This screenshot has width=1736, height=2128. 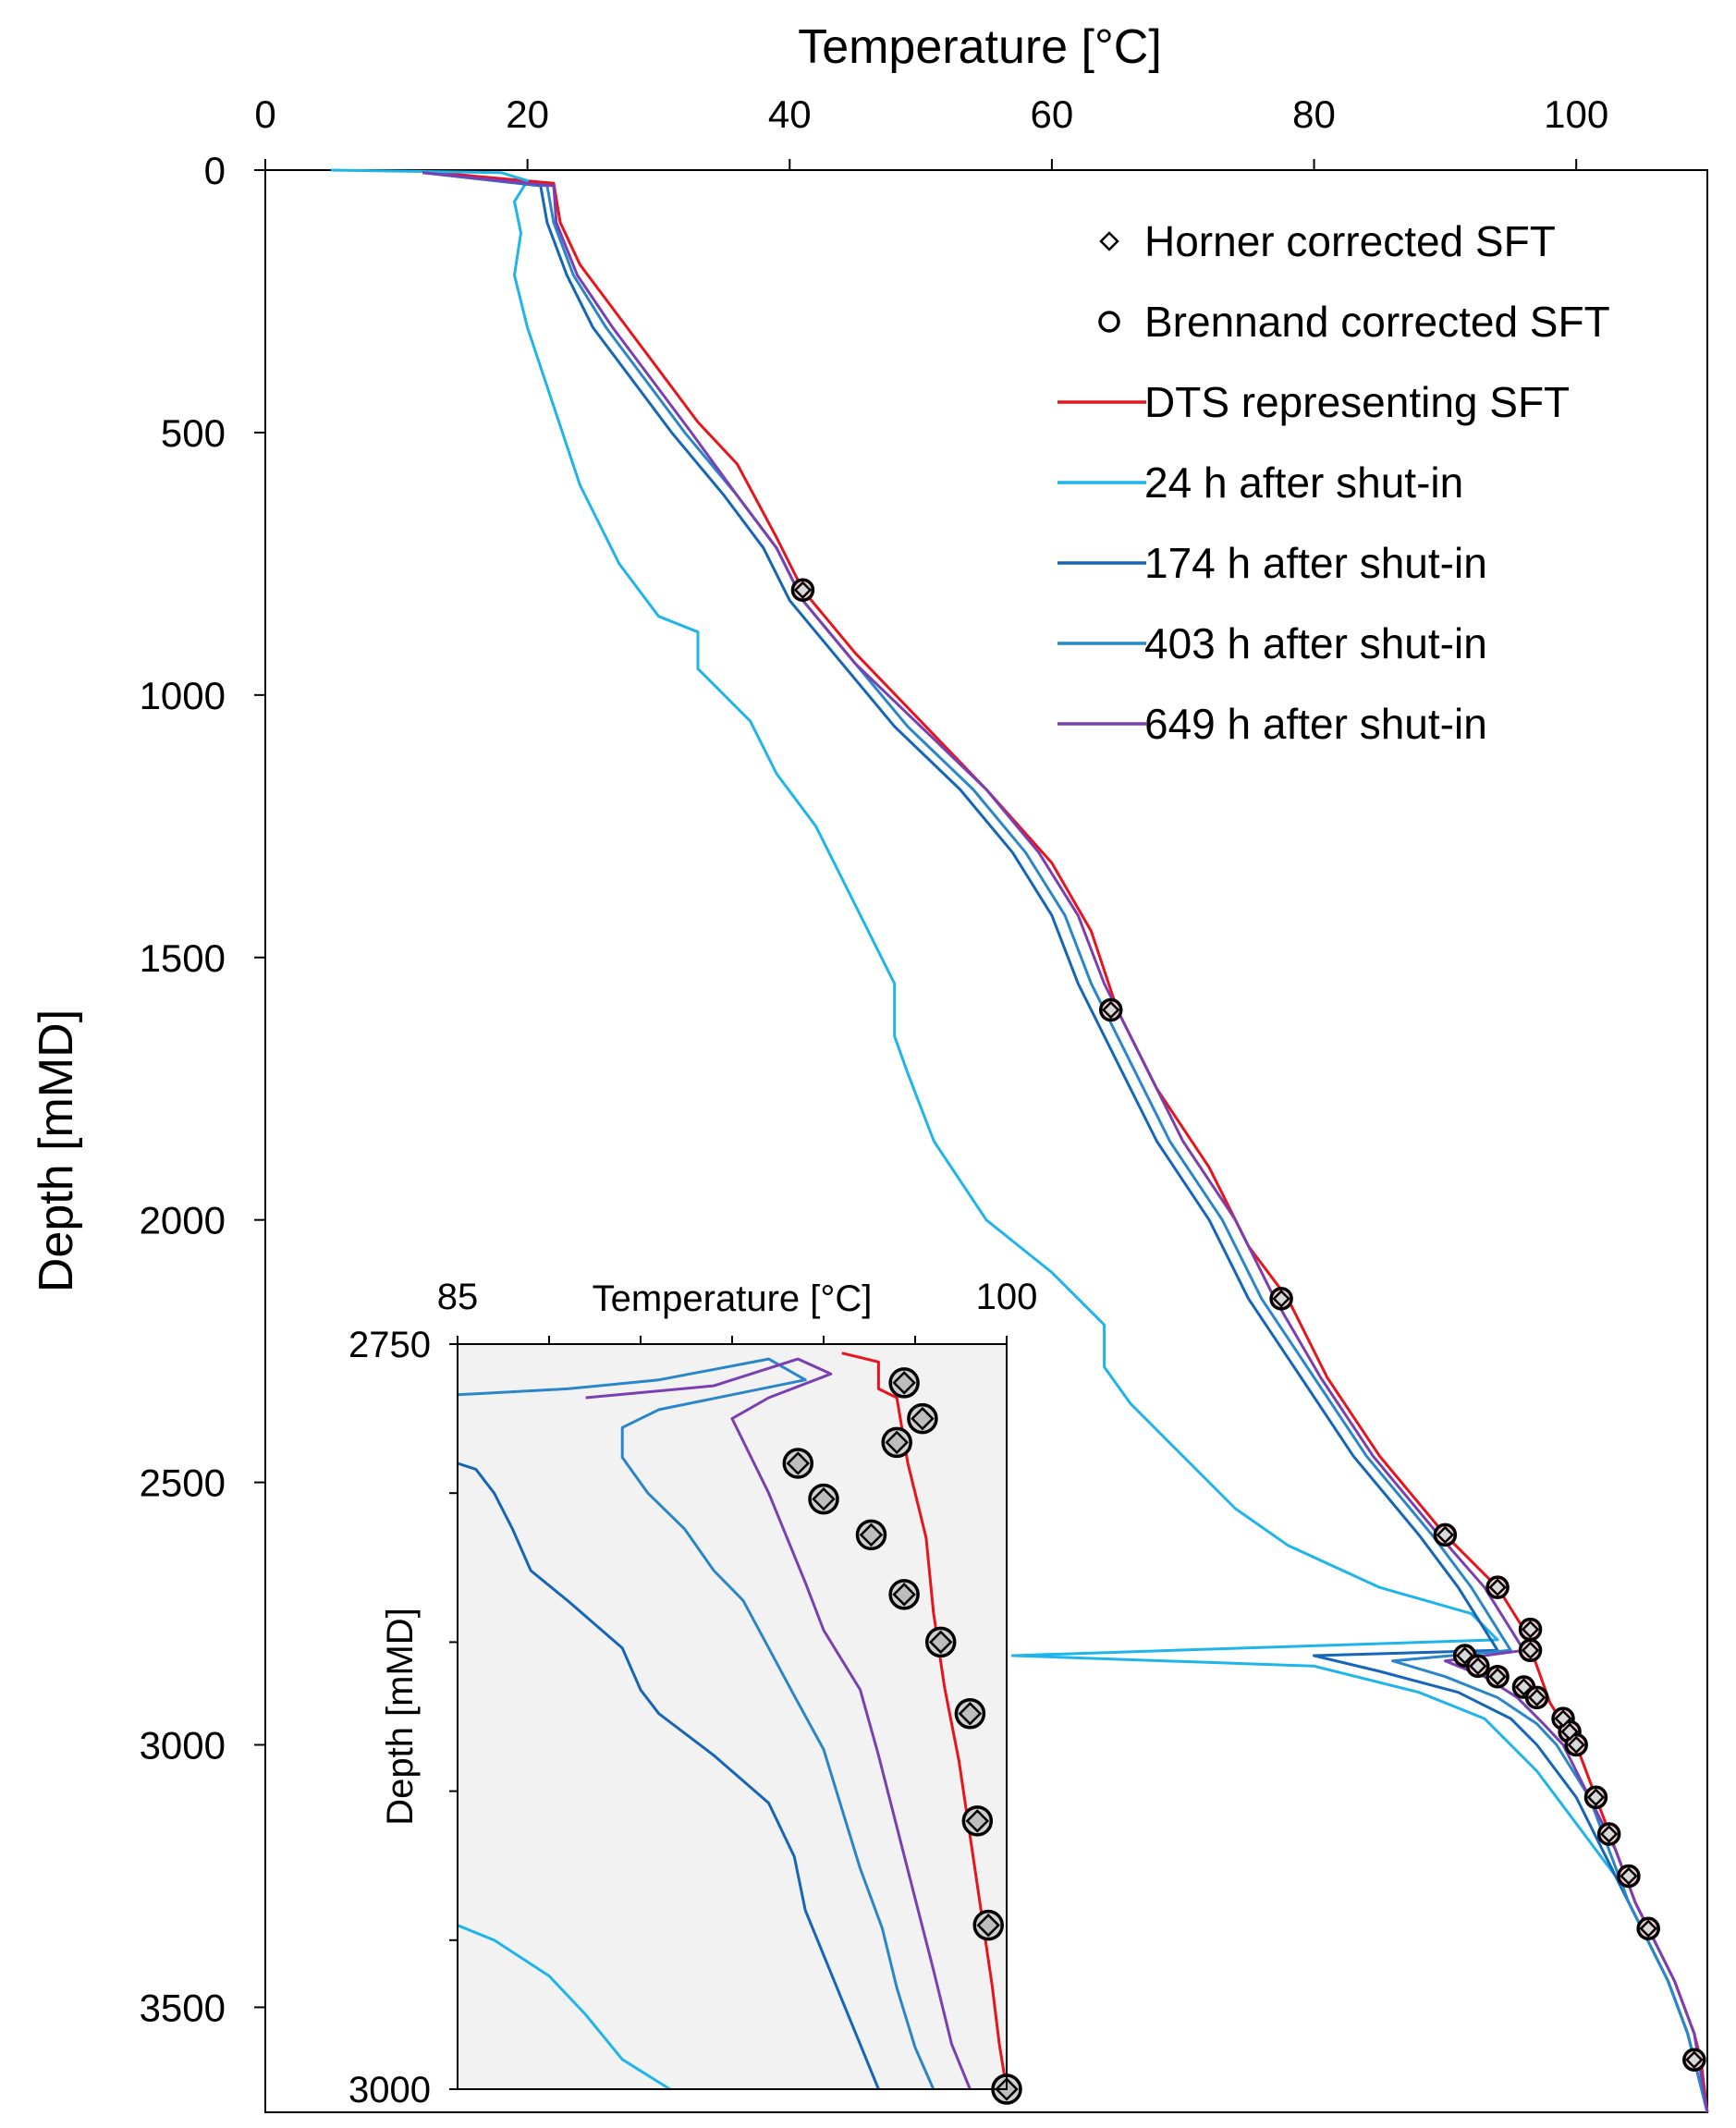 What do you see at coordinates (668, 1776) in the screenshot?
I see `inset-series-line-174-h-after-shut-in` at bounding box center [668, 1776].